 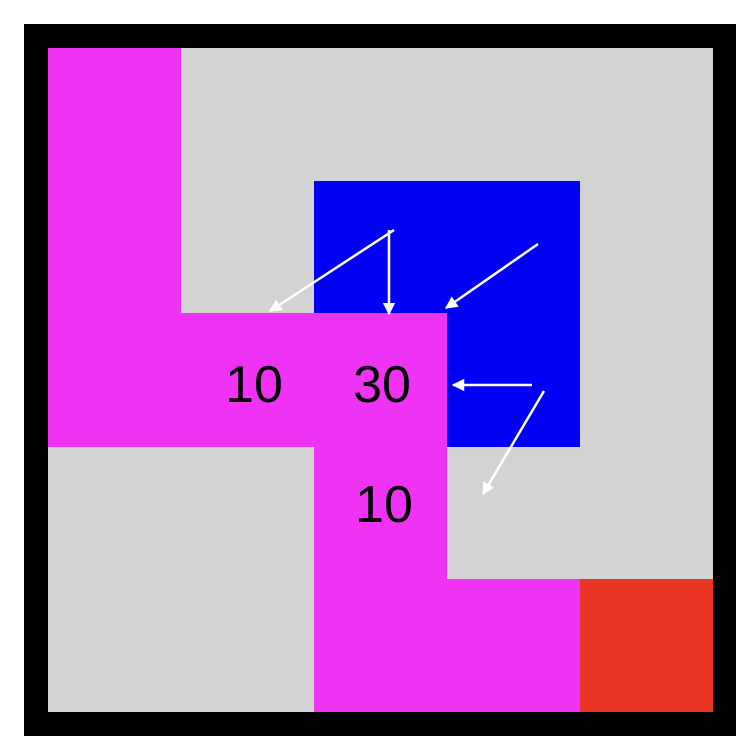 What do you see at coordinates (331, 270) in the screenshot?
I see `arrow-center-to-left` at bounding box center [331, 270].